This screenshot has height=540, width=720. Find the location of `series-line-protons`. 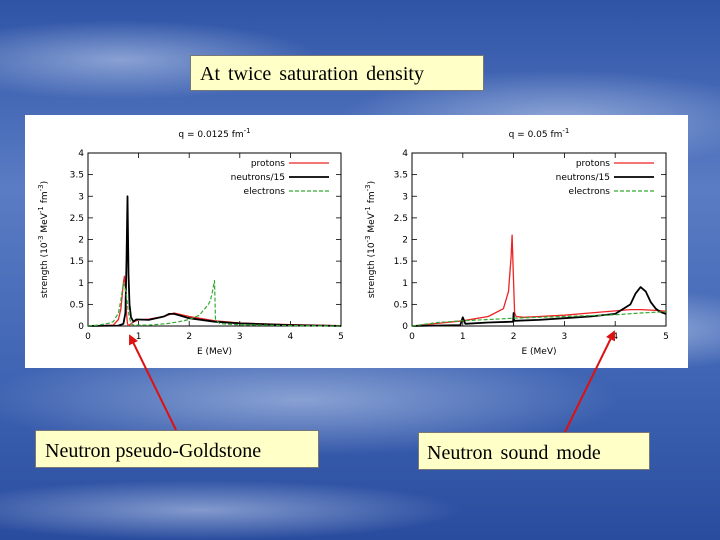

series-line-protons is located at coordinates (539, 280).